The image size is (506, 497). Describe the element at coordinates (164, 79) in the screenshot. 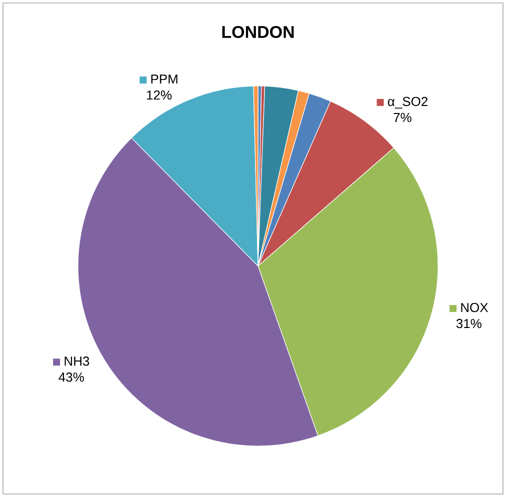

I see `legend-label: PPM` at that location.